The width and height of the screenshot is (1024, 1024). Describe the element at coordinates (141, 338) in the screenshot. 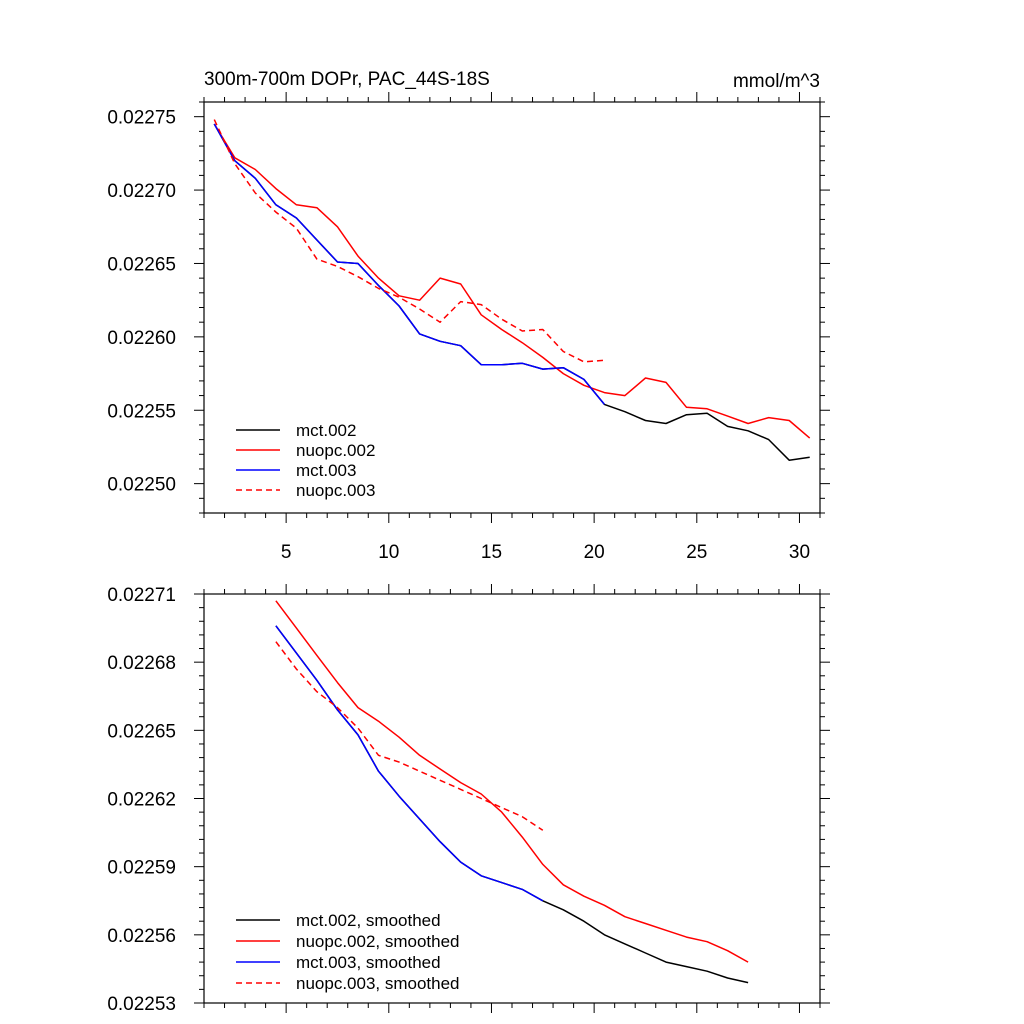

I see `y-tick-label: 0.02260` at that location.